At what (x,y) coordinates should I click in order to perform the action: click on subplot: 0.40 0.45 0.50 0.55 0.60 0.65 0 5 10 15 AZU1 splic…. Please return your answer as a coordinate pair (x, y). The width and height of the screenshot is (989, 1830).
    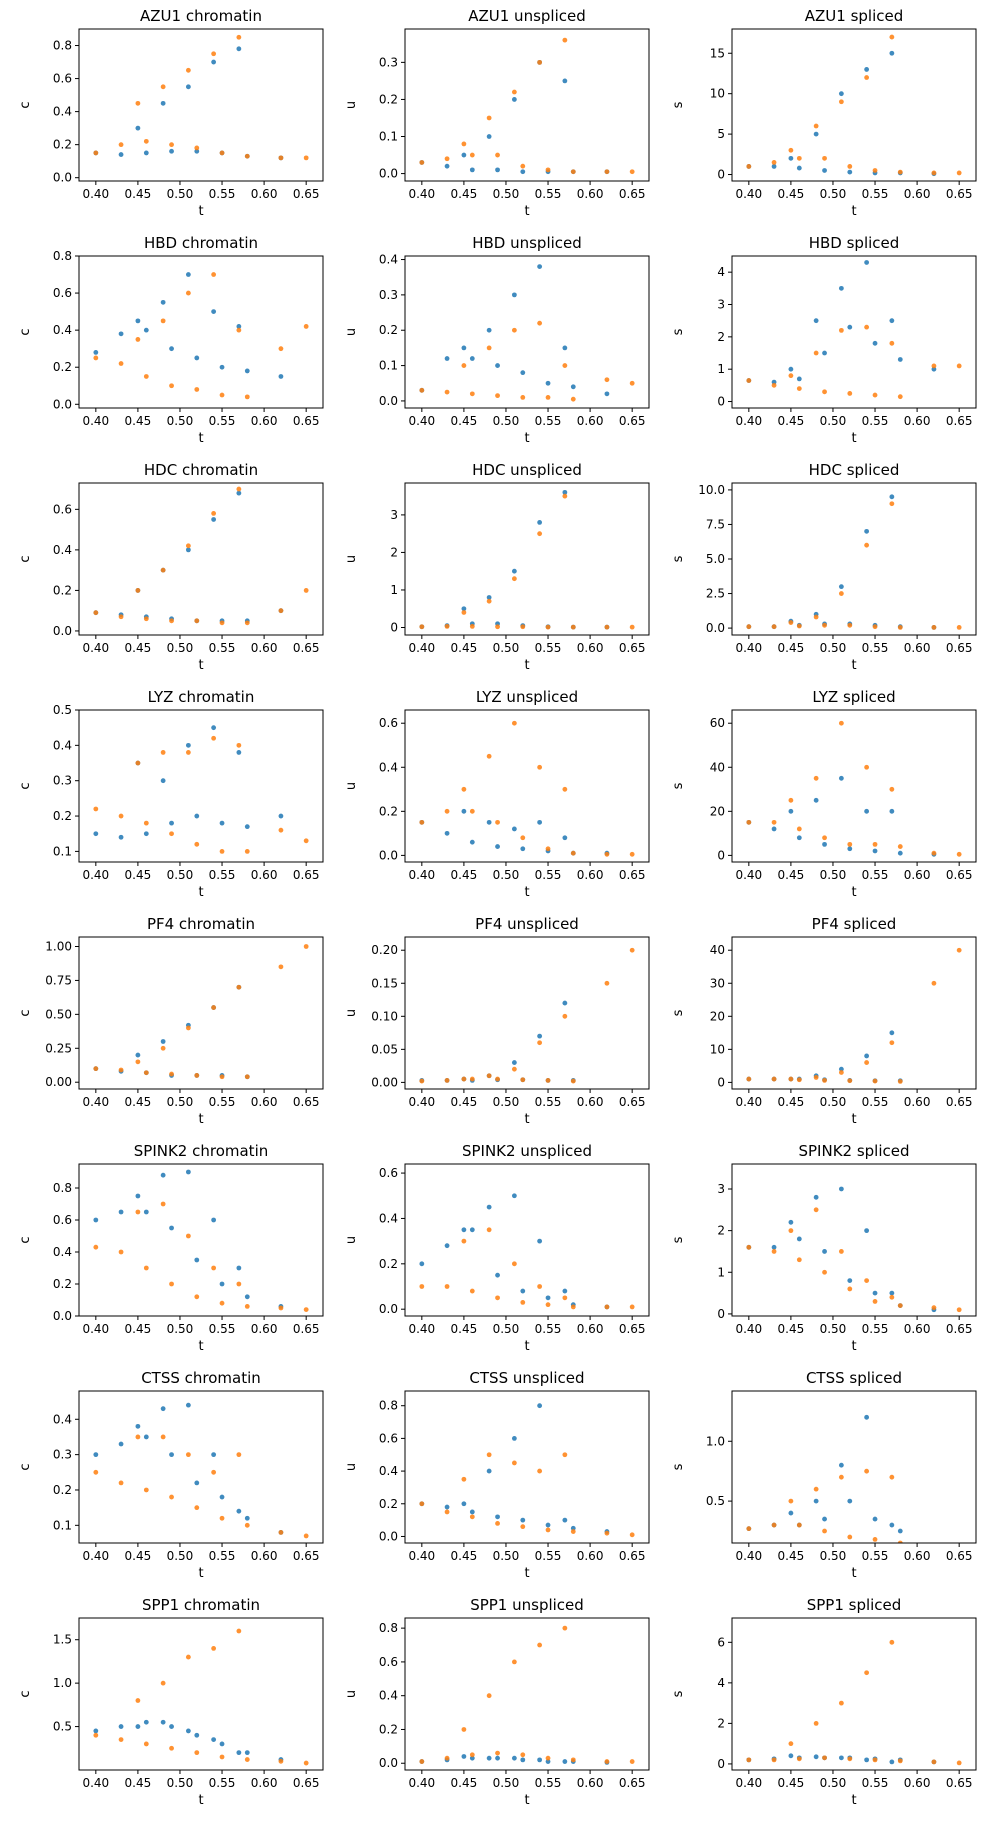
    Looking at the image, I should click on (824, 113).